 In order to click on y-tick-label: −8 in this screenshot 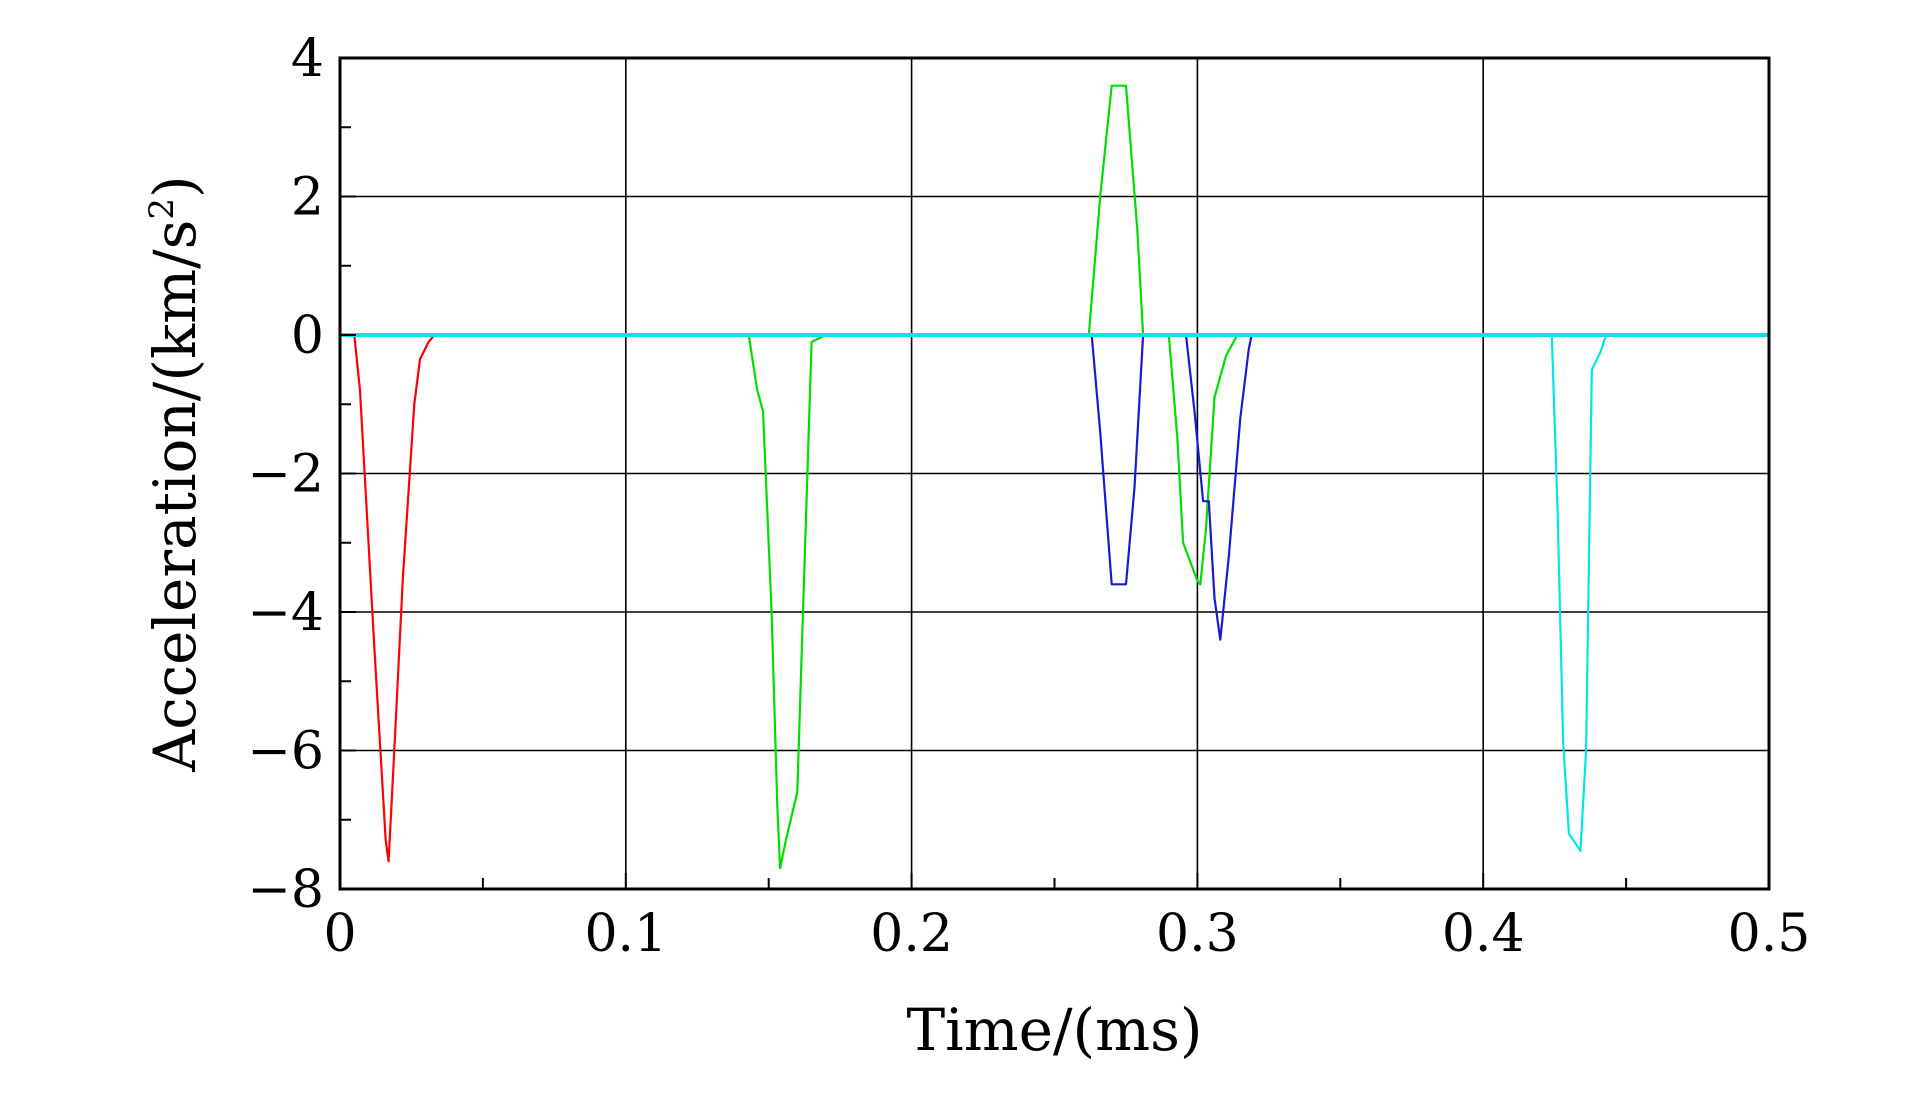, I will do `click(285, 890)`.